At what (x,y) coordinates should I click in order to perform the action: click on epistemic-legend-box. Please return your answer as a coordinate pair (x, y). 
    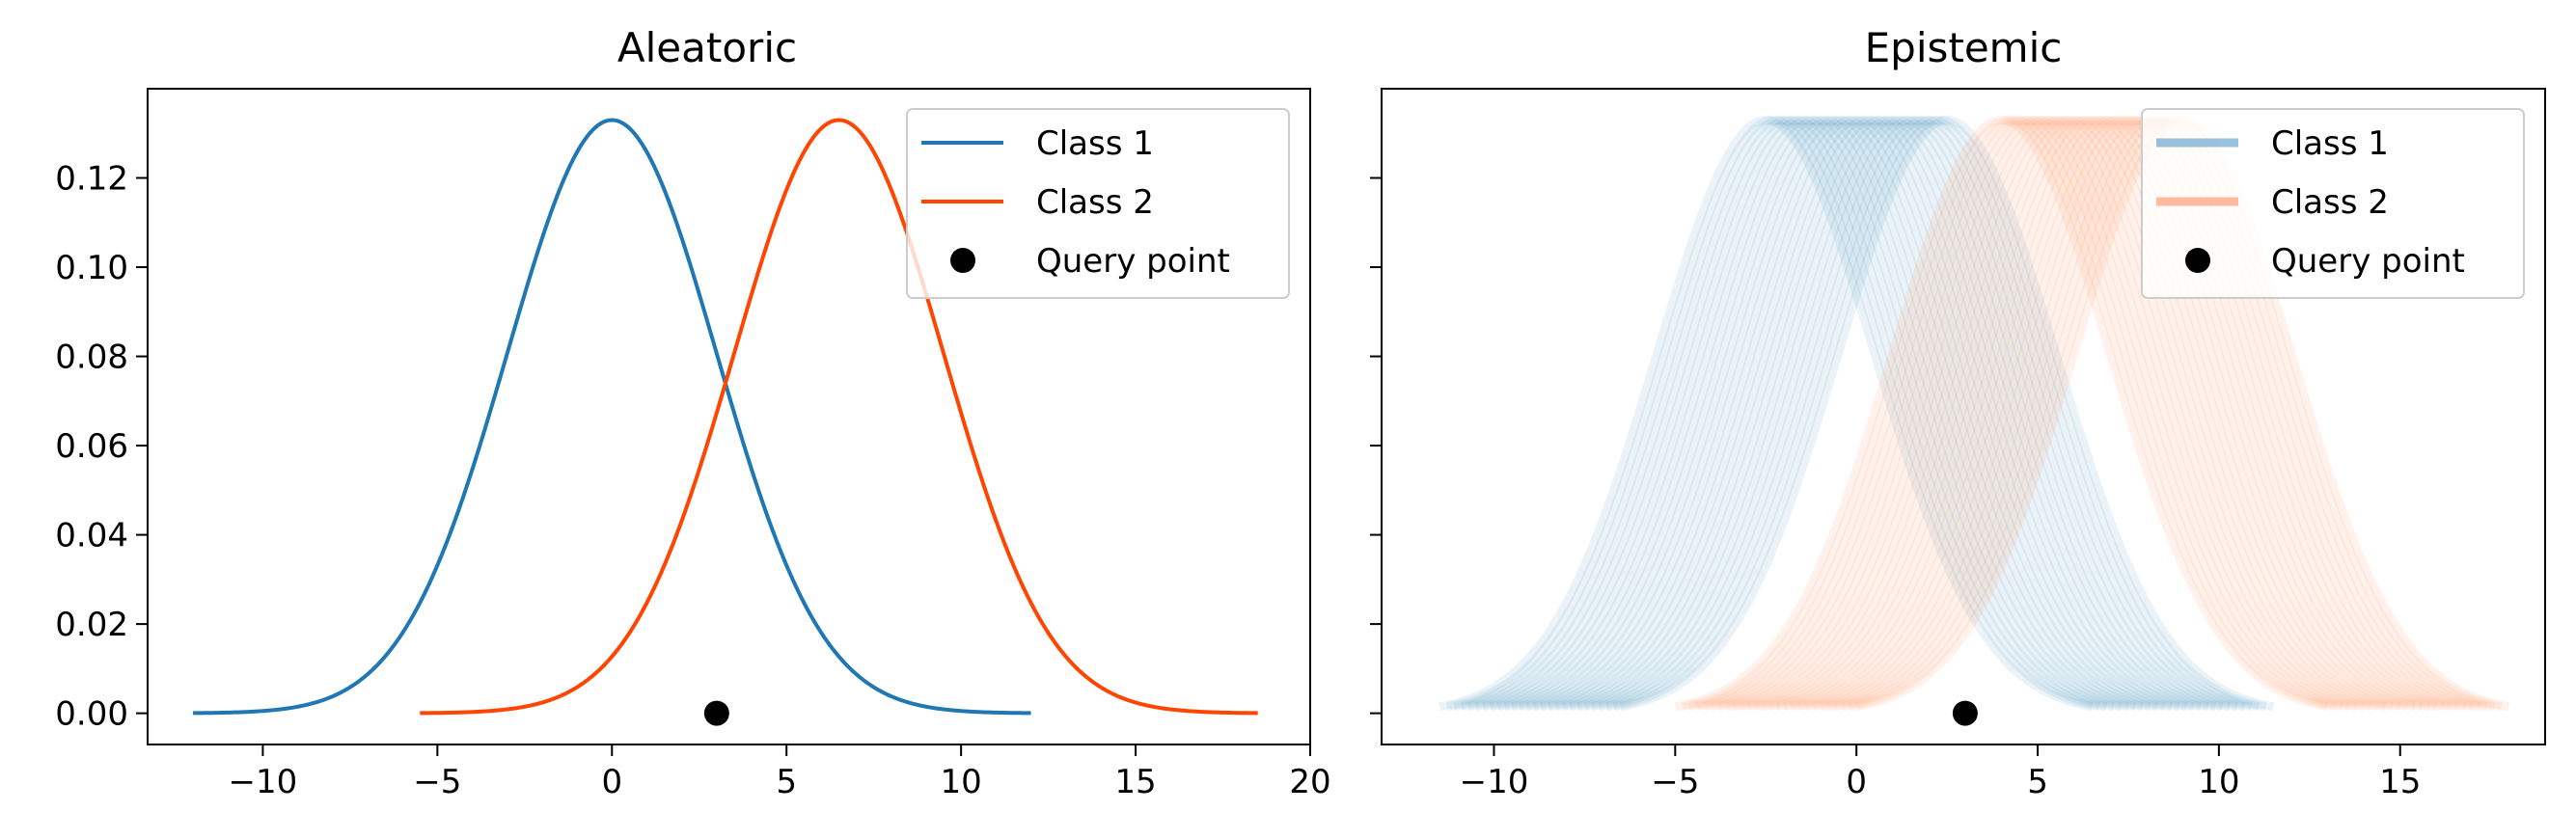
    Looking at the image, I should click on (2333, 204).